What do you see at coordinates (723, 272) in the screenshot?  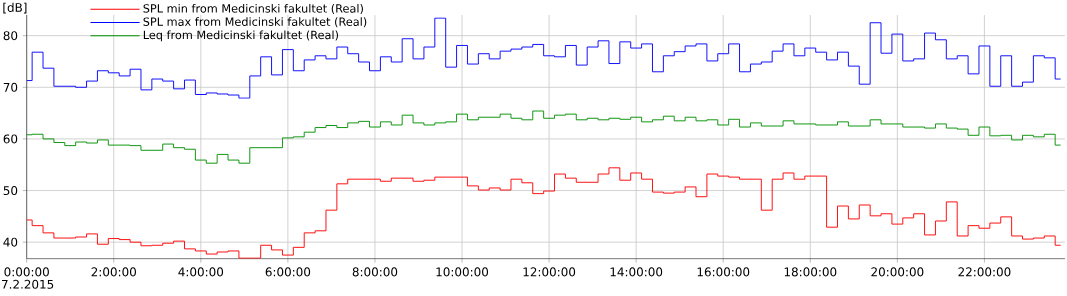 I see `x-tick-label: 16:00:00` at bounding box center [723, 272].